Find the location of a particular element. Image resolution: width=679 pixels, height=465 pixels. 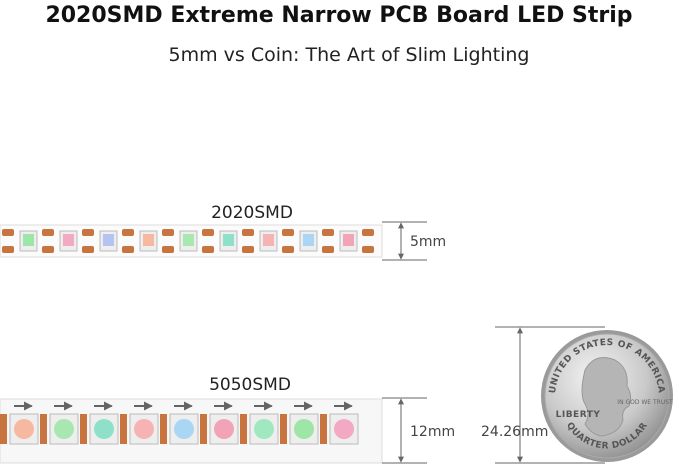

coin-liberty: LIBERTY is located at coordinates (578, 415).